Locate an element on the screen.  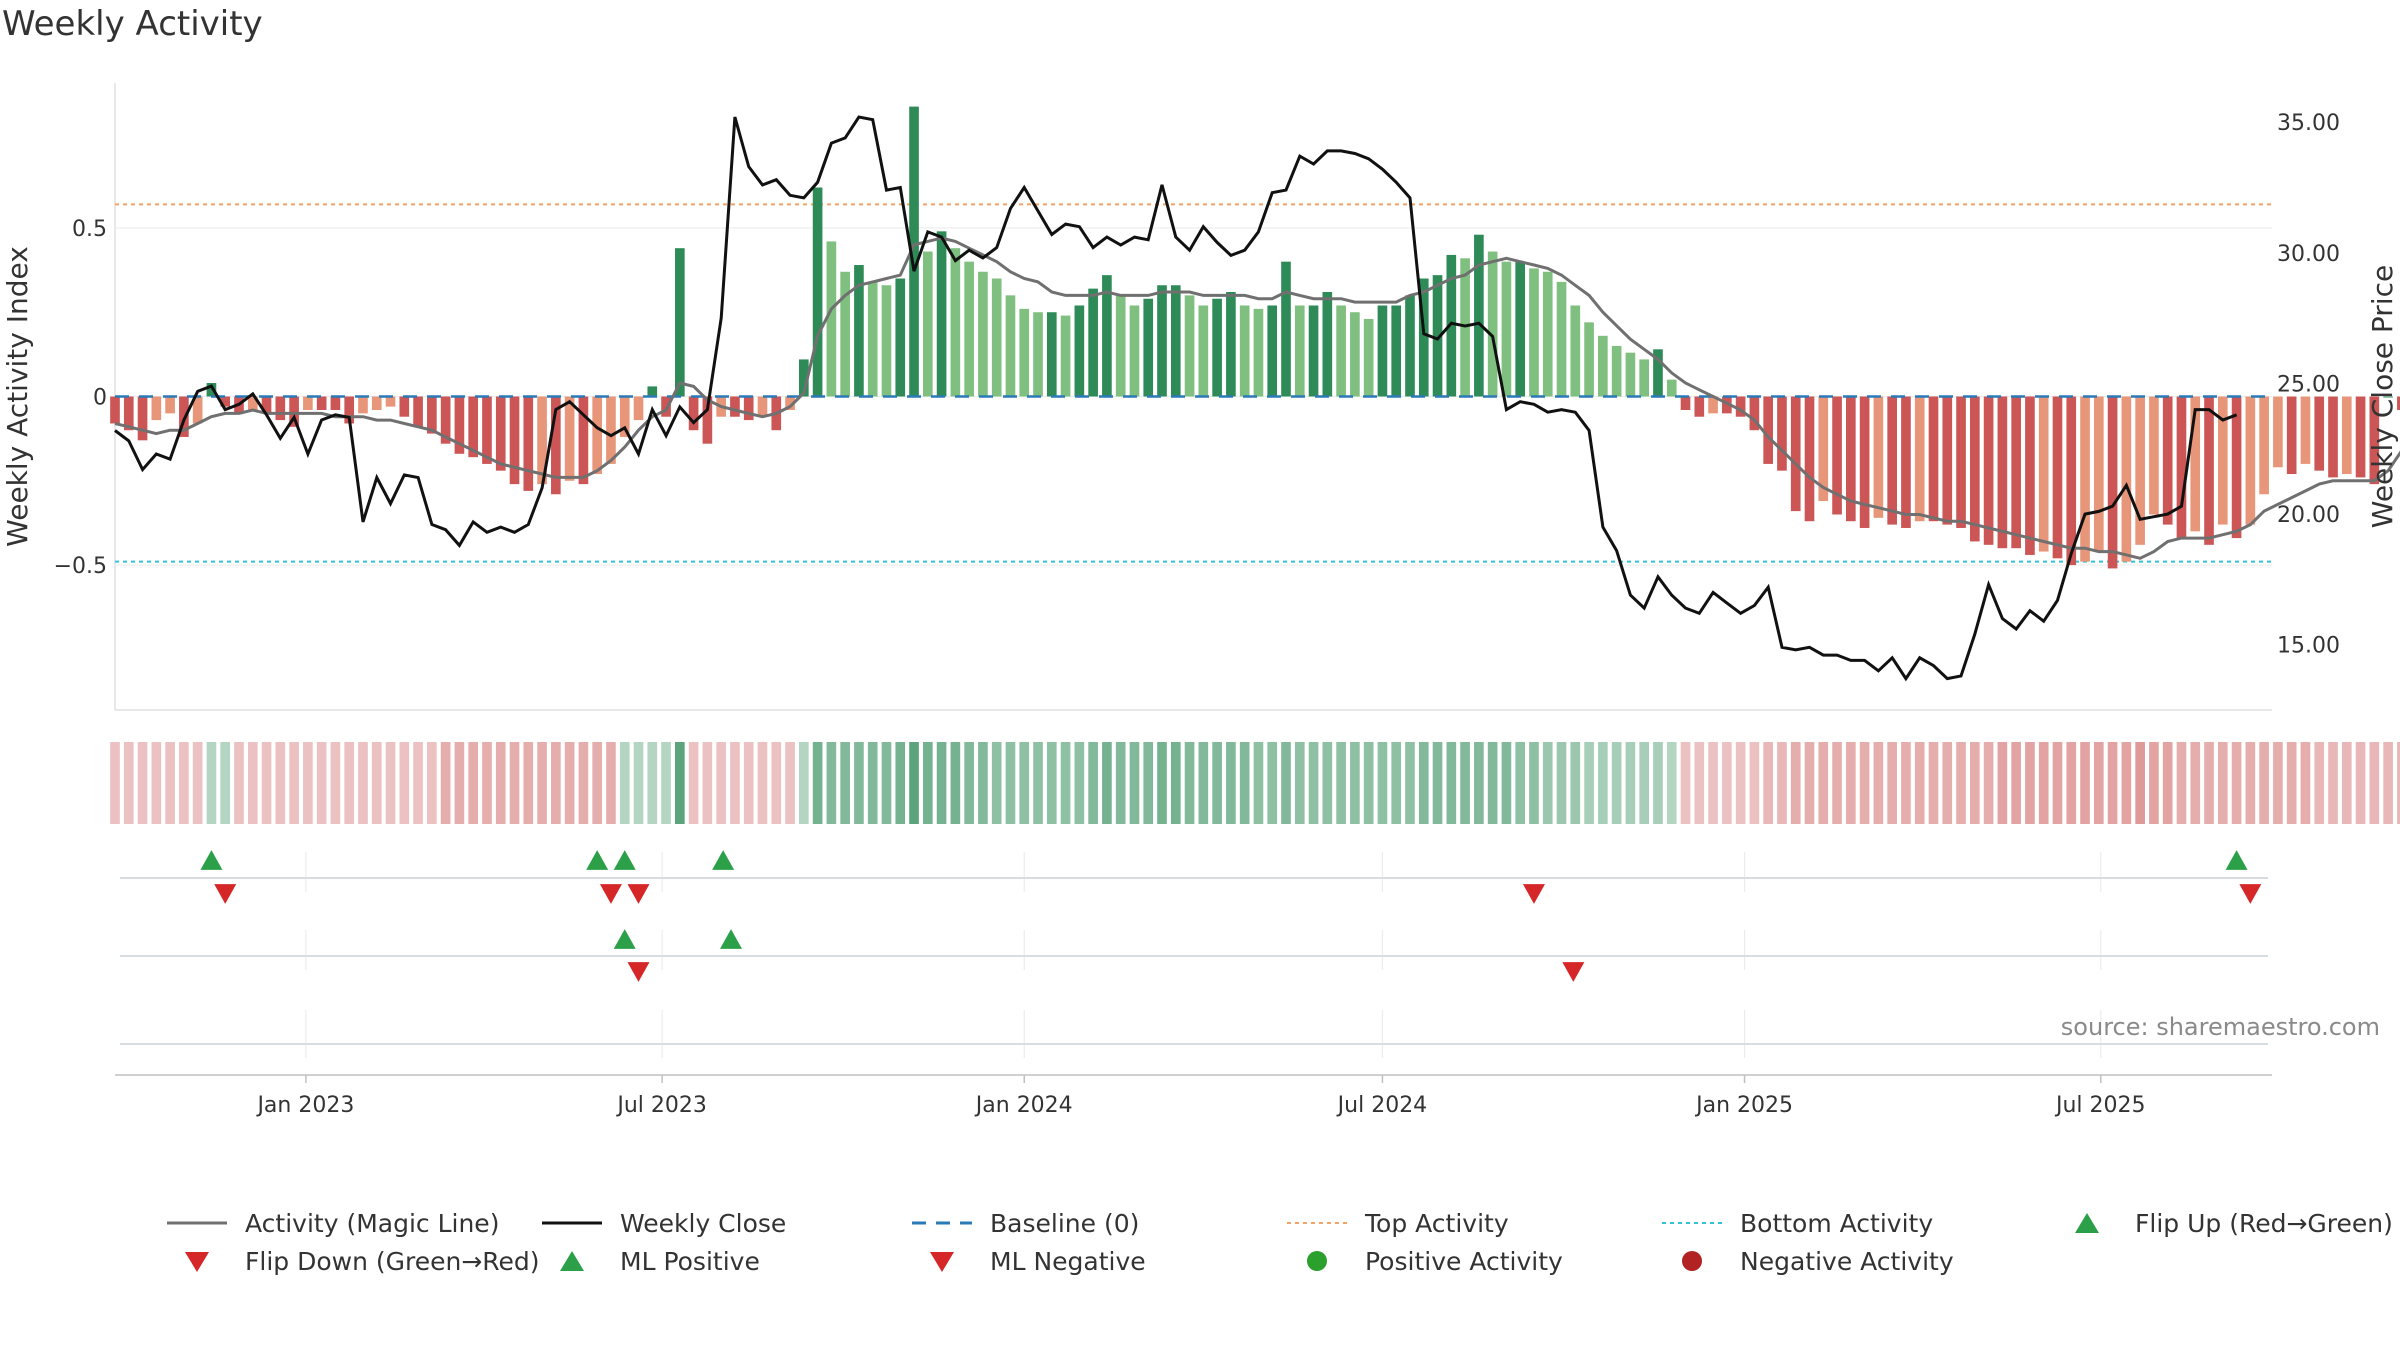
y2-tick-label: 25.00 is located at coordinates (2308, 384).